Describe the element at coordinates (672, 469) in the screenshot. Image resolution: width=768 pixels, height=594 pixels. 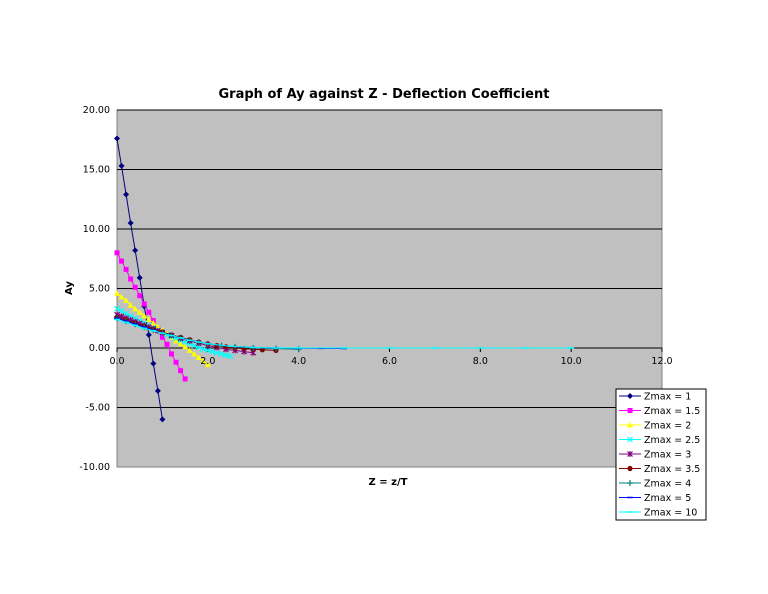
I see `legend-label: Zmax = 3.5` at that location.